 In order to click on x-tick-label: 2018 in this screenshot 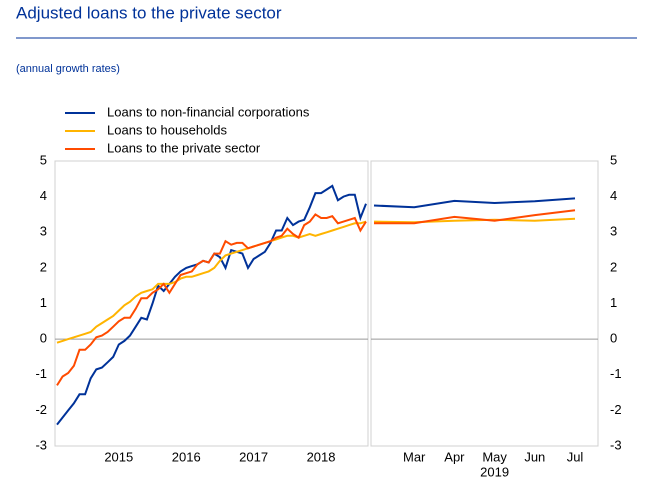, I will do `click(321, 456)`.